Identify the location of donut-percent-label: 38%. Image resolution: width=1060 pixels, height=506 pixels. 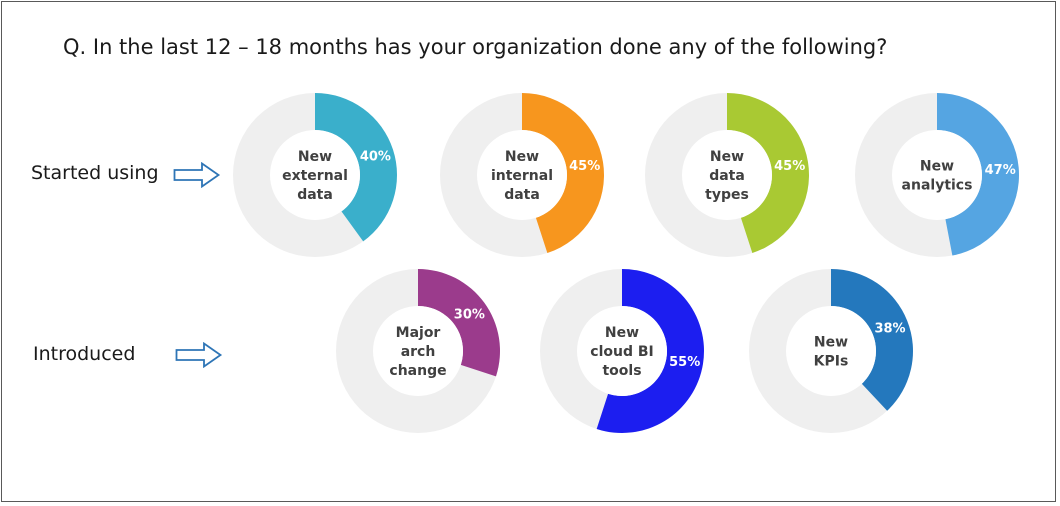
(889, 329).